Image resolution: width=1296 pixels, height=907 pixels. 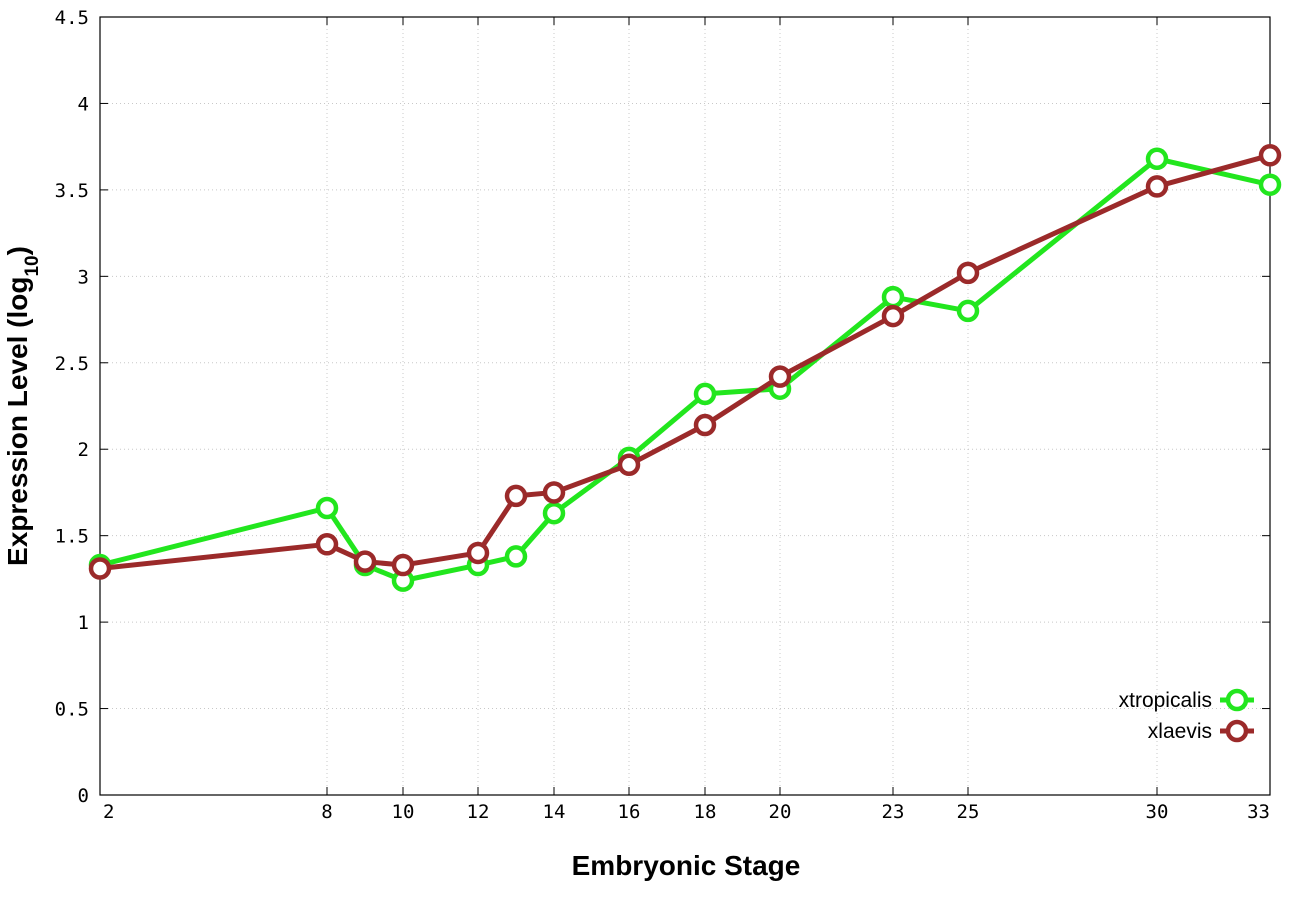 What do you see at coordinates (1258, 812) in the screenshot?
I see `x-tick-label: 33` at bounding box center [1258, 812].